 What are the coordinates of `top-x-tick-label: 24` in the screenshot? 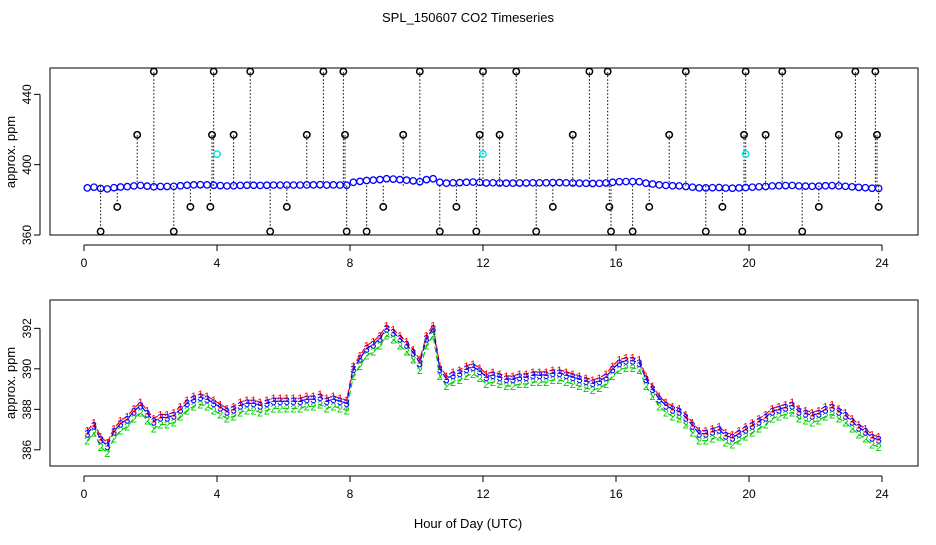 It's located at (882, 263).